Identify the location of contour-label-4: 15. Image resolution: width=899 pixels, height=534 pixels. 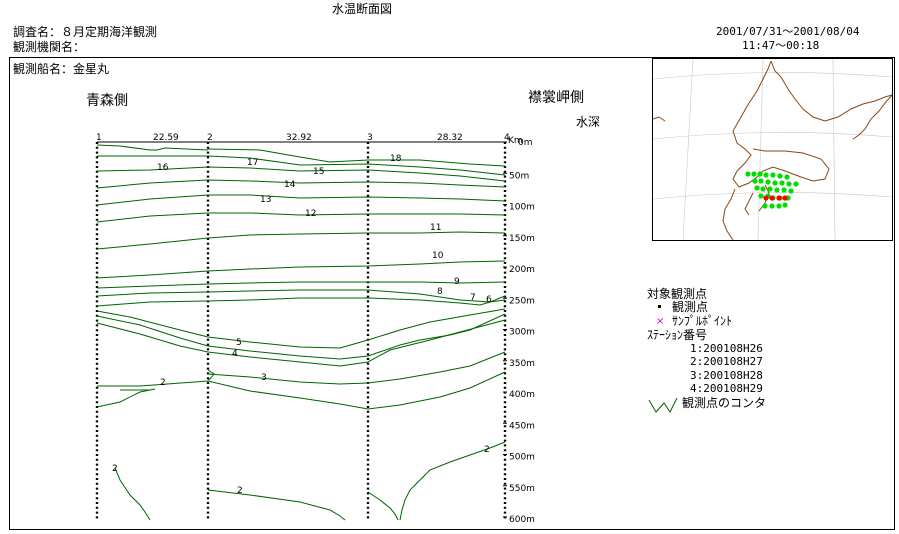
(318, 172).